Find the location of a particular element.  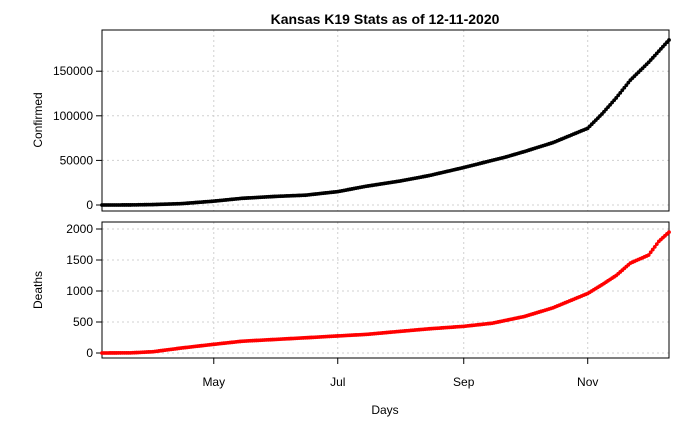

y-tick-label: 1500 is located at coordinates (79, 260).